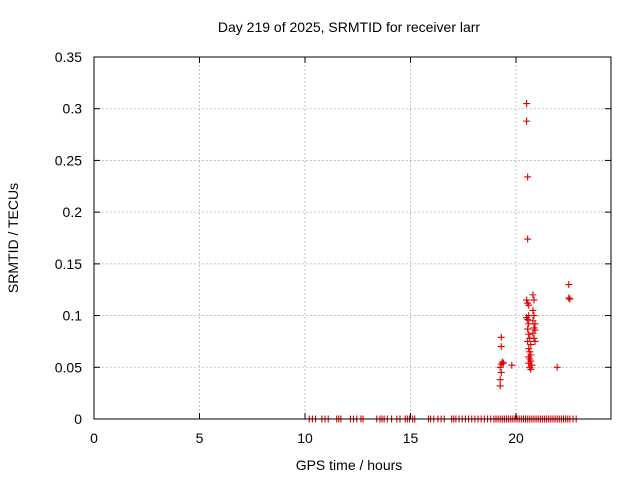 The width and height of the screenshot is (640, 480). I want to click on y-tick-label: 0, so click(78, 419).